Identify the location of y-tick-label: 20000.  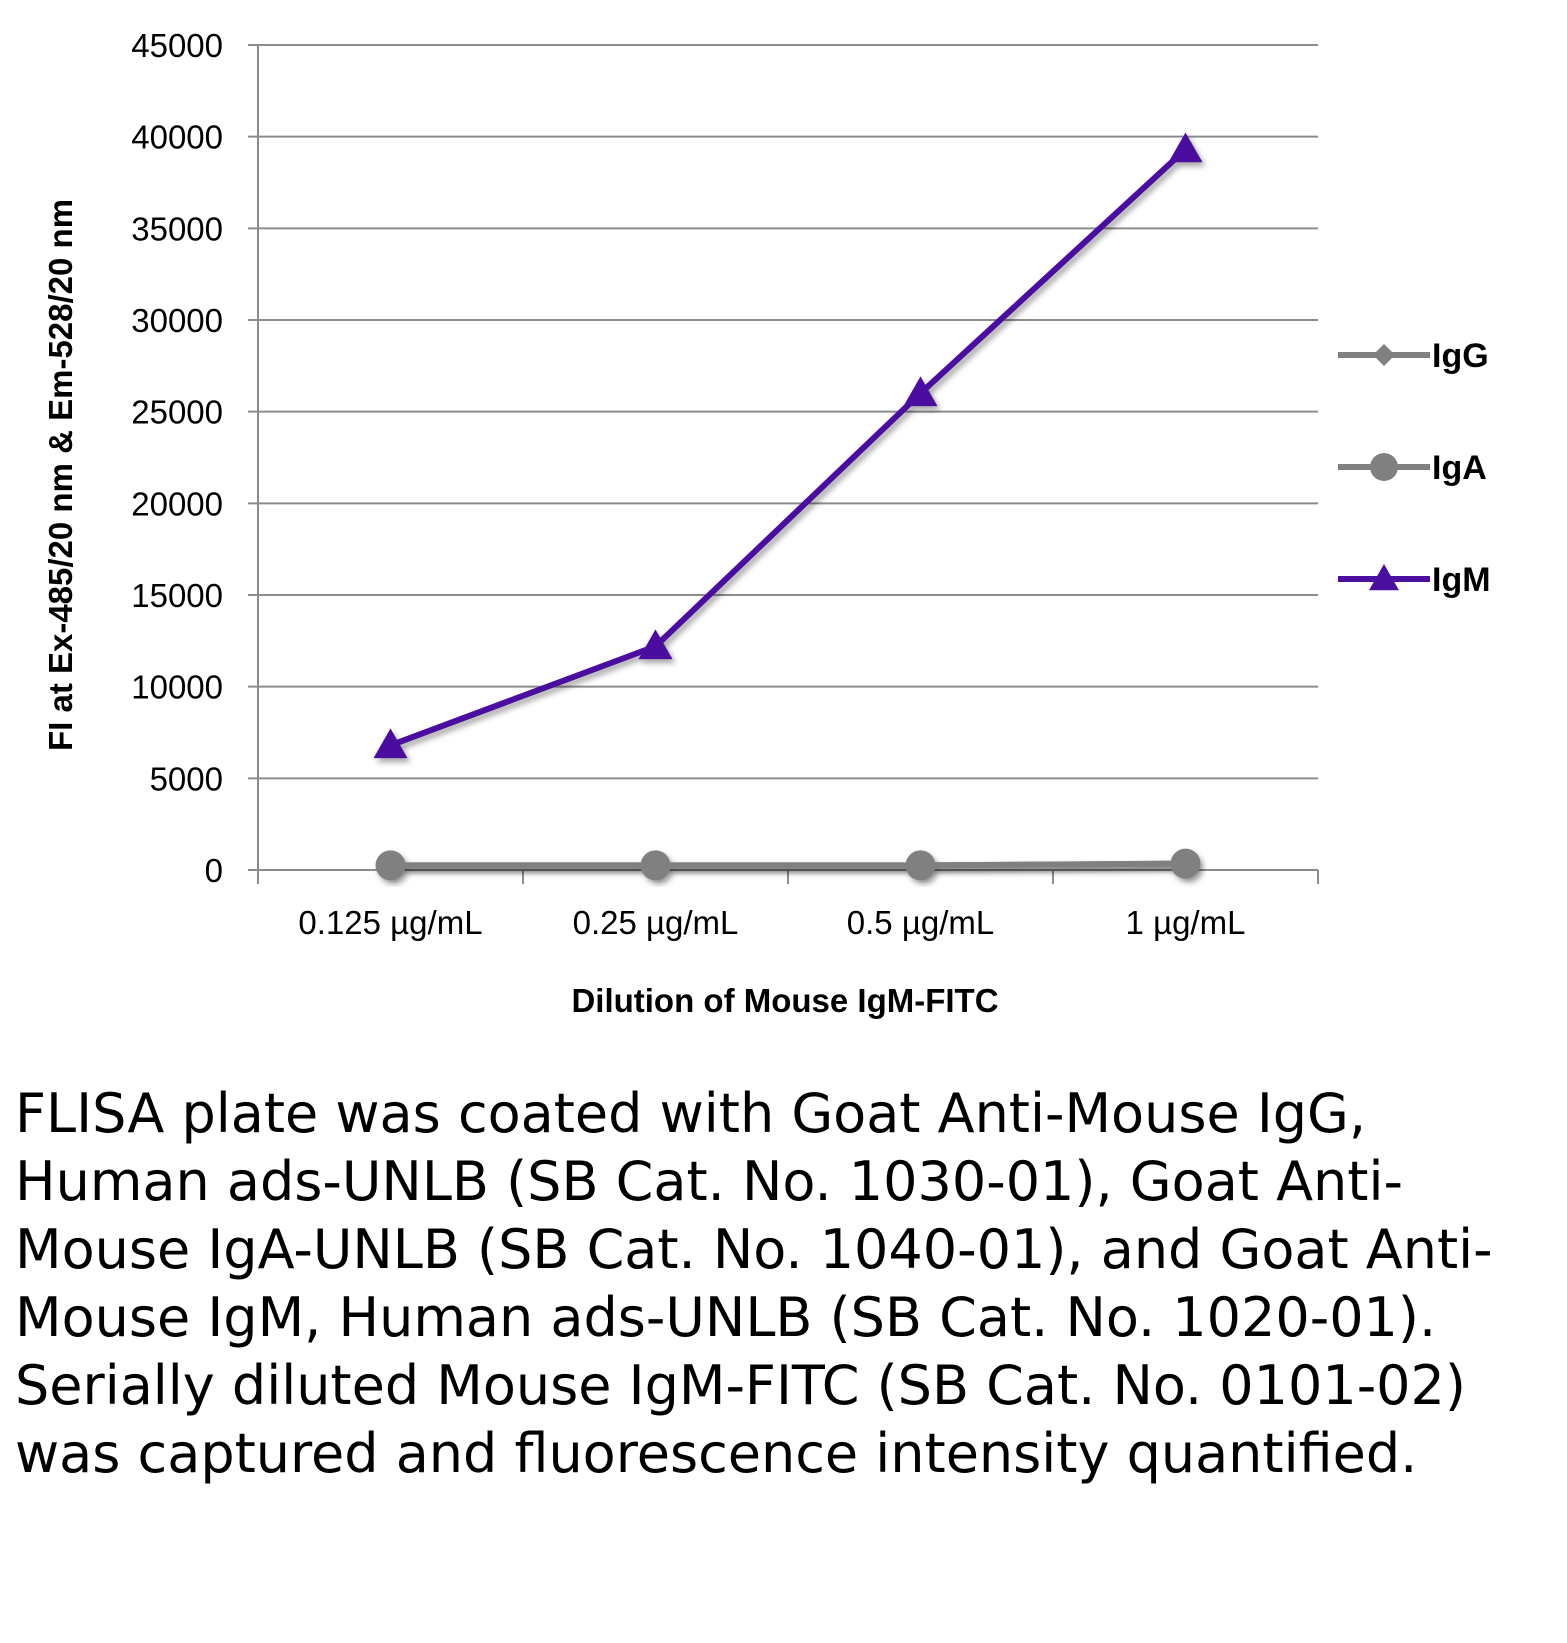
(177, 503).